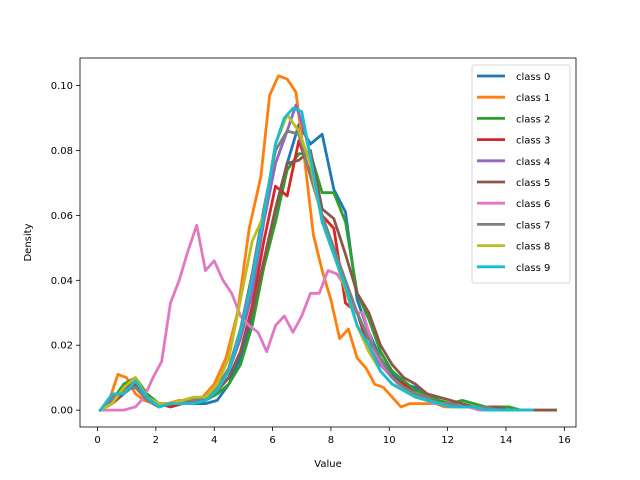 The width and height of the screenshot is (640, 480). What do you see at coordinates (62, 346) in the screenshot?
I see `y-tick-label: 0.02` at bounding box center [62, 346].